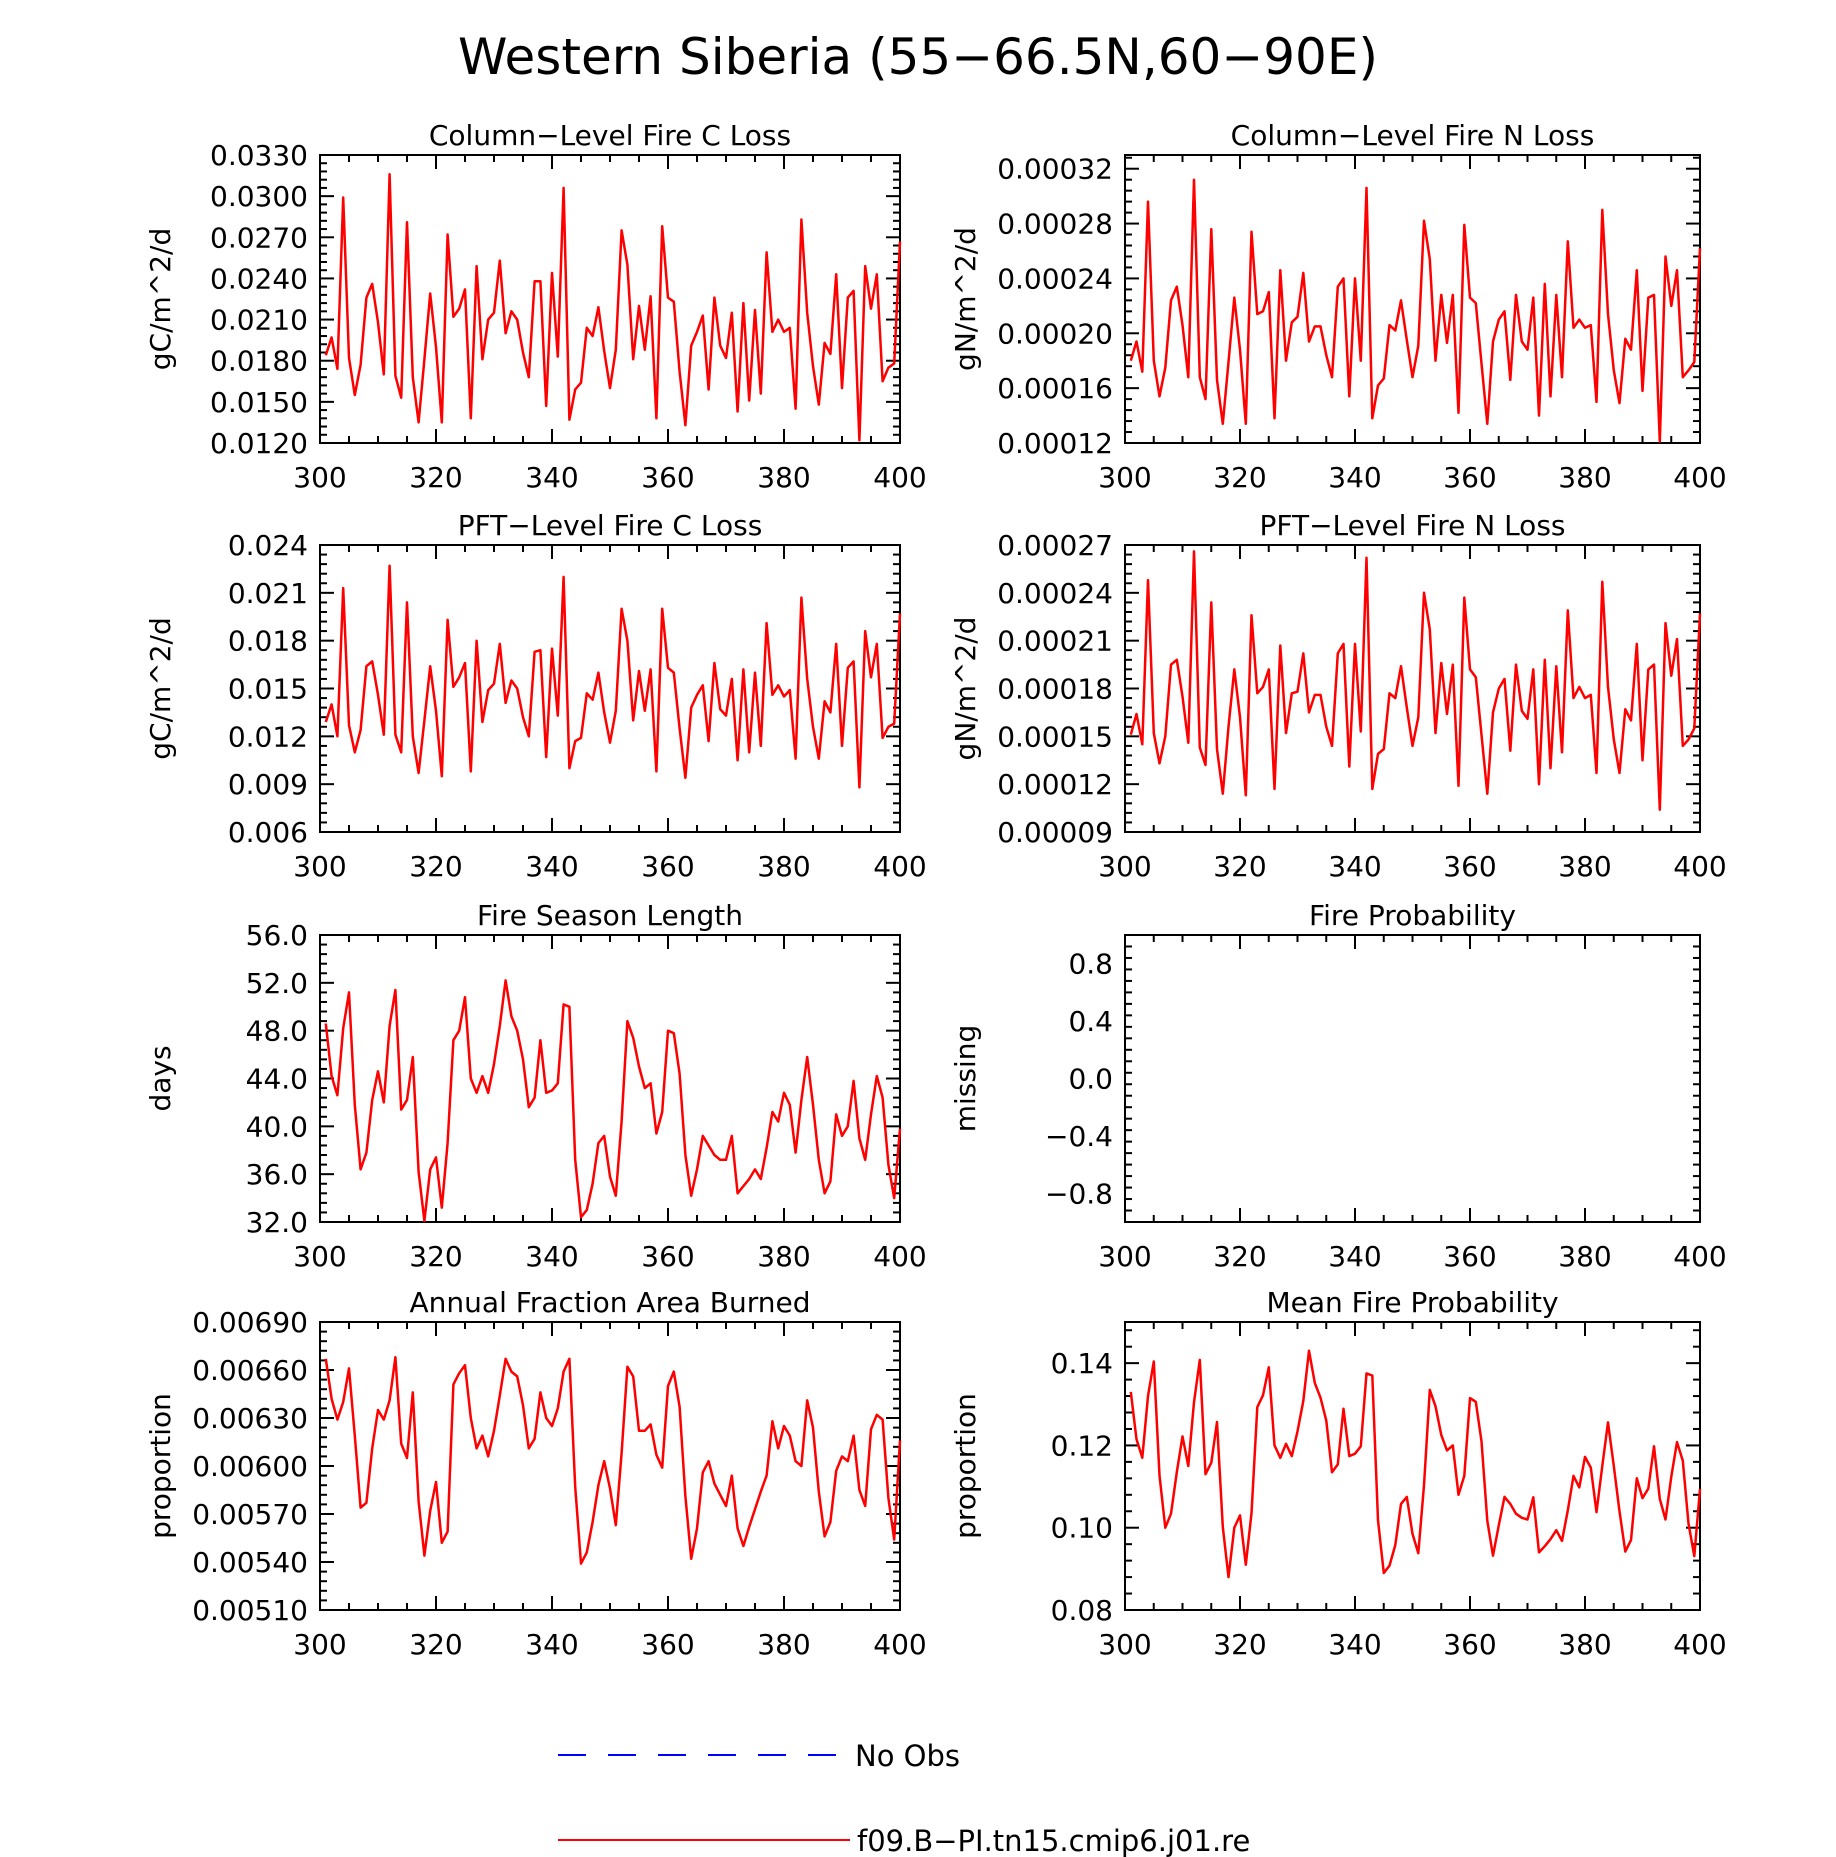 This screenshot has height=1857, width=1836. I want to click on y-tick-label: −0.4, so click(1079, 1136).